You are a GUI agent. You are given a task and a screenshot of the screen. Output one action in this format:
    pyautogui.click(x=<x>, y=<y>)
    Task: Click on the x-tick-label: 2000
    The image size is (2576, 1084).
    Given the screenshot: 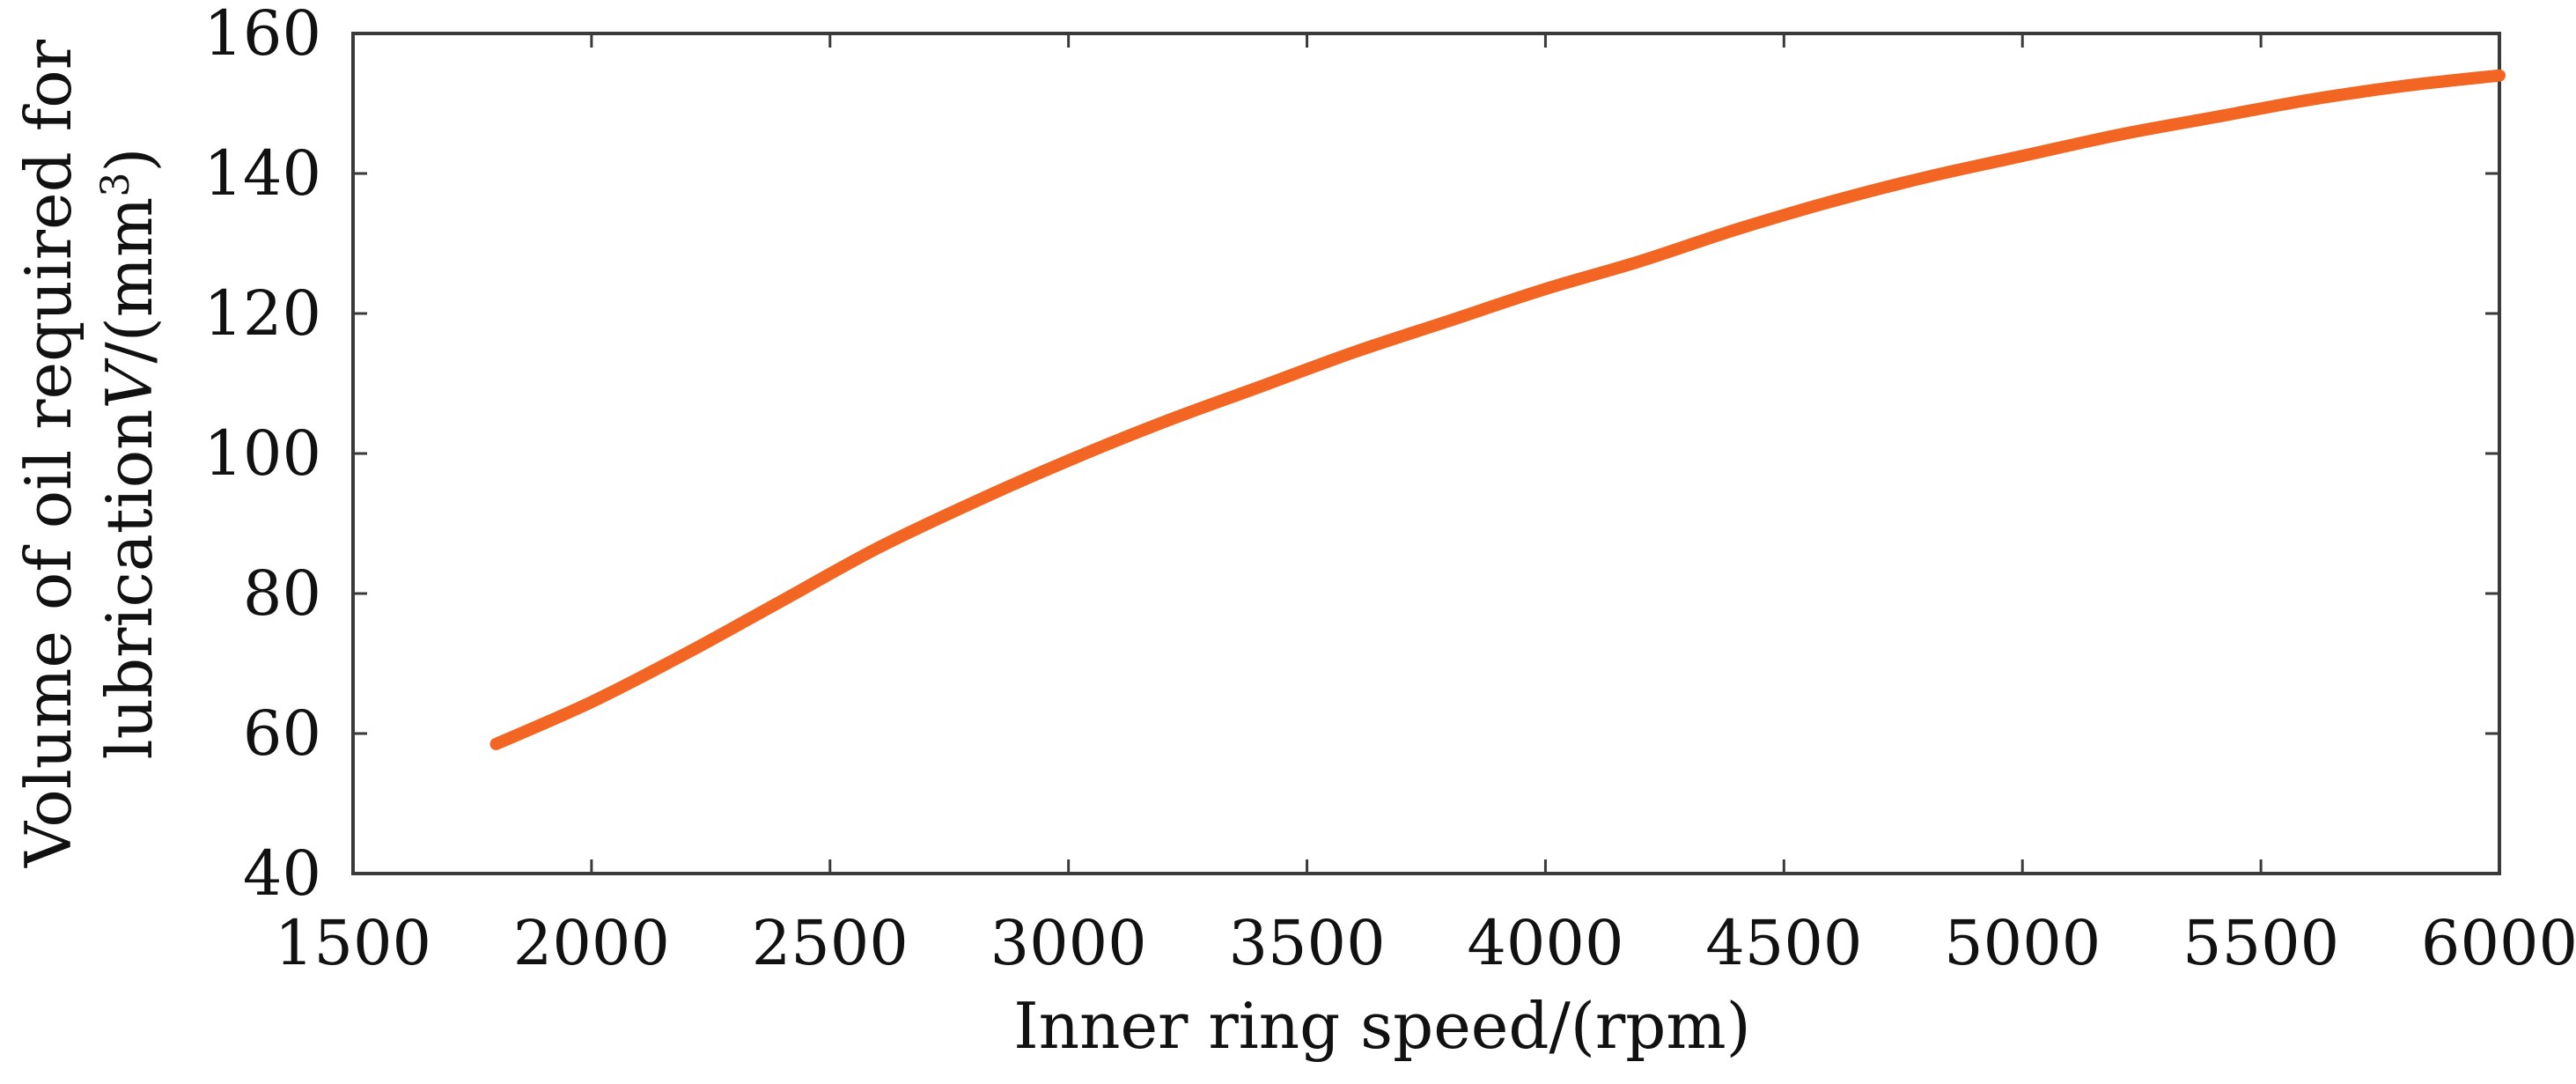 What is the action you would take?
    pyautogui.click(x=592, y=943)
    